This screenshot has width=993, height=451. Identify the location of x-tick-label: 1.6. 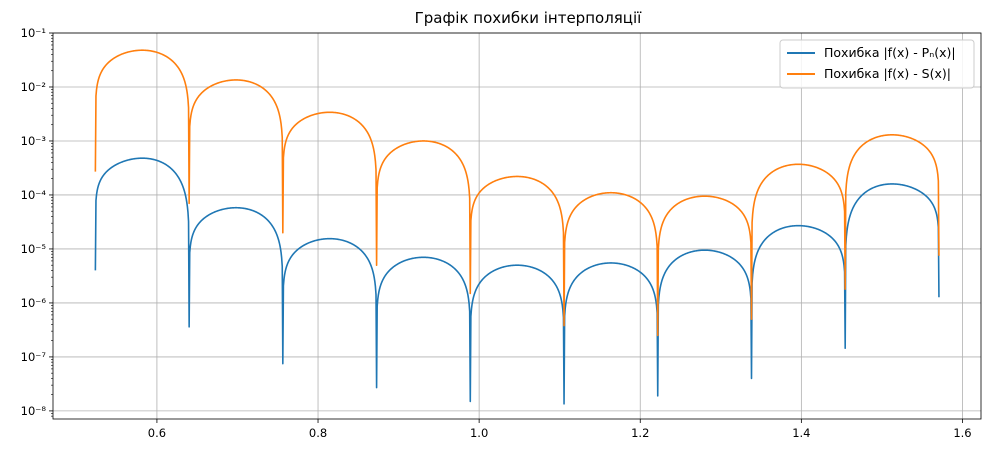
(962, 433).